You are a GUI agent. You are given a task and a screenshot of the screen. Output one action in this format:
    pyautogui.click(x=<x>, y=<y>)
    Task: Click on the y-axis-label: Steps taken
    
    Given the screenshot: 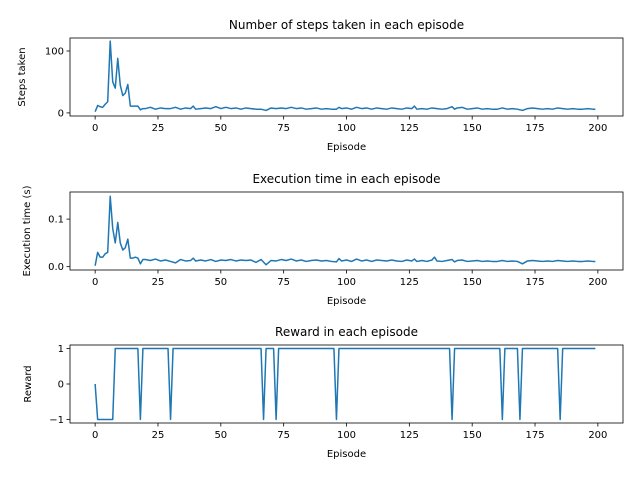 What is the action you would take?
    pyautogui.click(x=22, y=76)
    